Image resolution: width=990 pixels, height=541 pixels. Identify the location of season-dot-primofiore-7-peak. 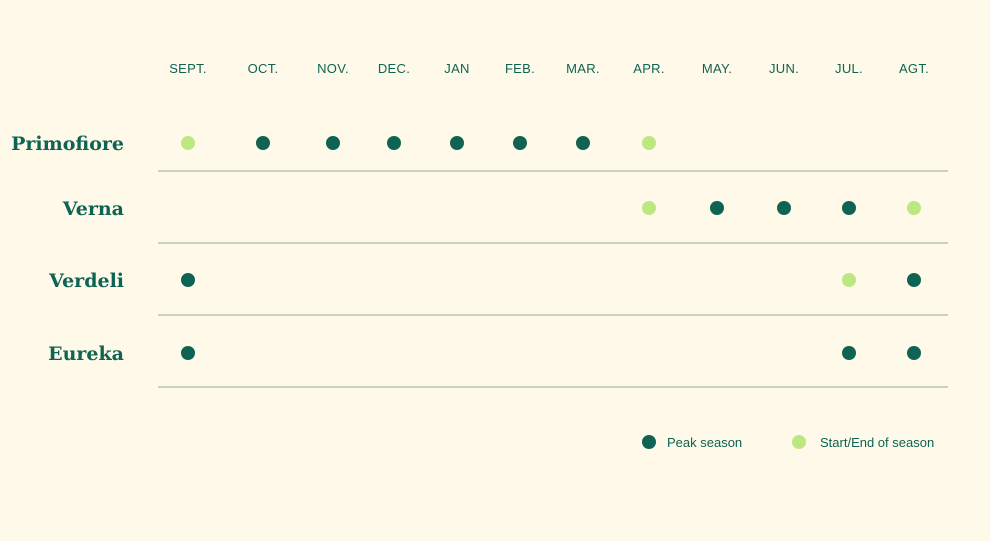
(583, 143).